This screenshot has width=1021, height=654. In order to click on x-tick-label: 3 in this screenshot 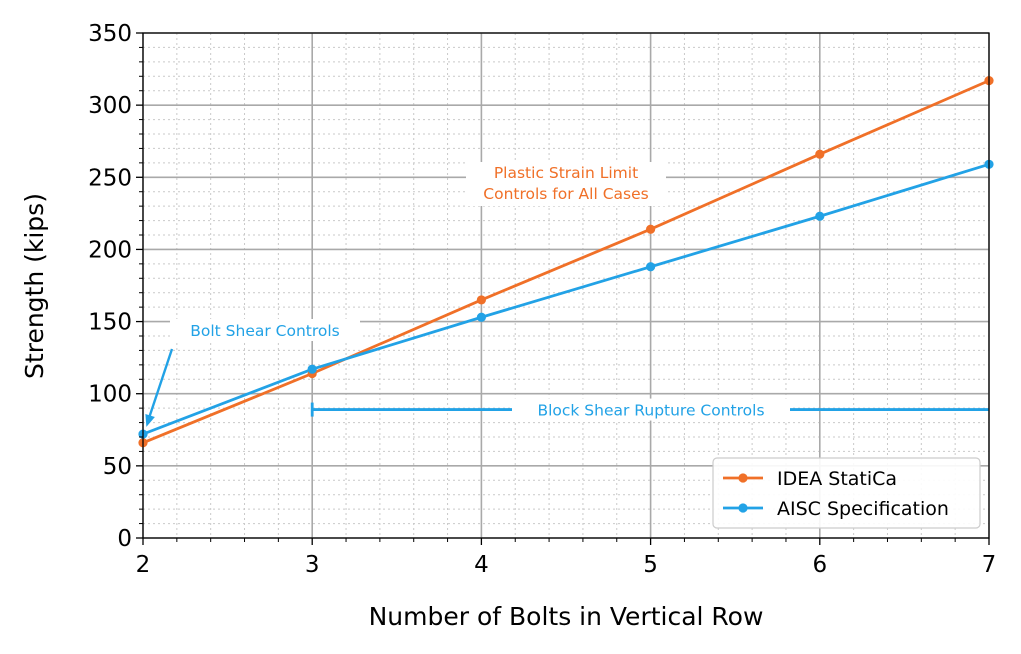, I will do `click(312, 565)`.